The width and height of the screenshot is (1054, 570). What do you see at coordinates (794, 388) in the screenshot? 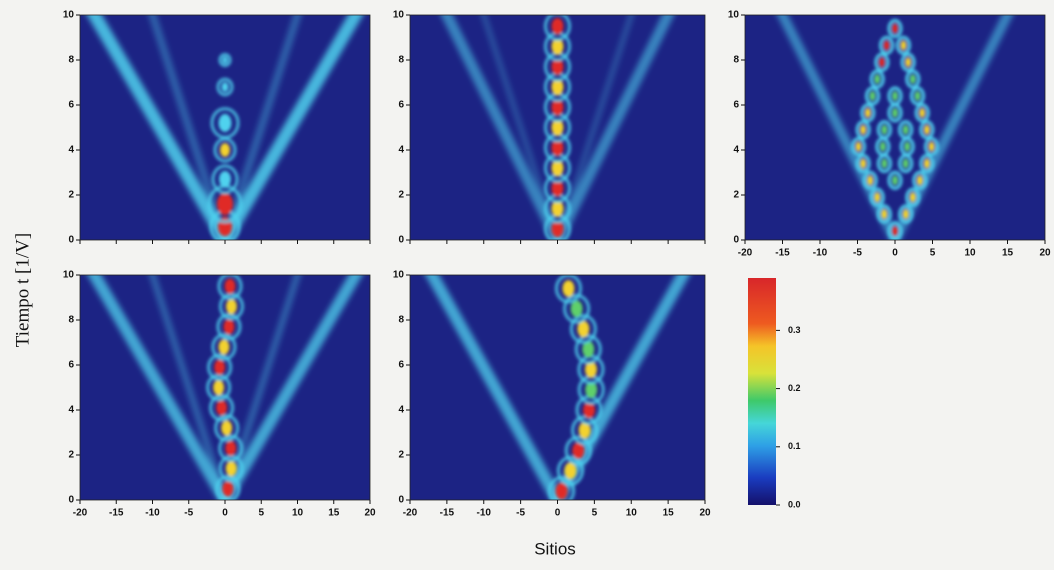
I see `colorbar-tick-label: 0.2` at bounding box center [794, 388].